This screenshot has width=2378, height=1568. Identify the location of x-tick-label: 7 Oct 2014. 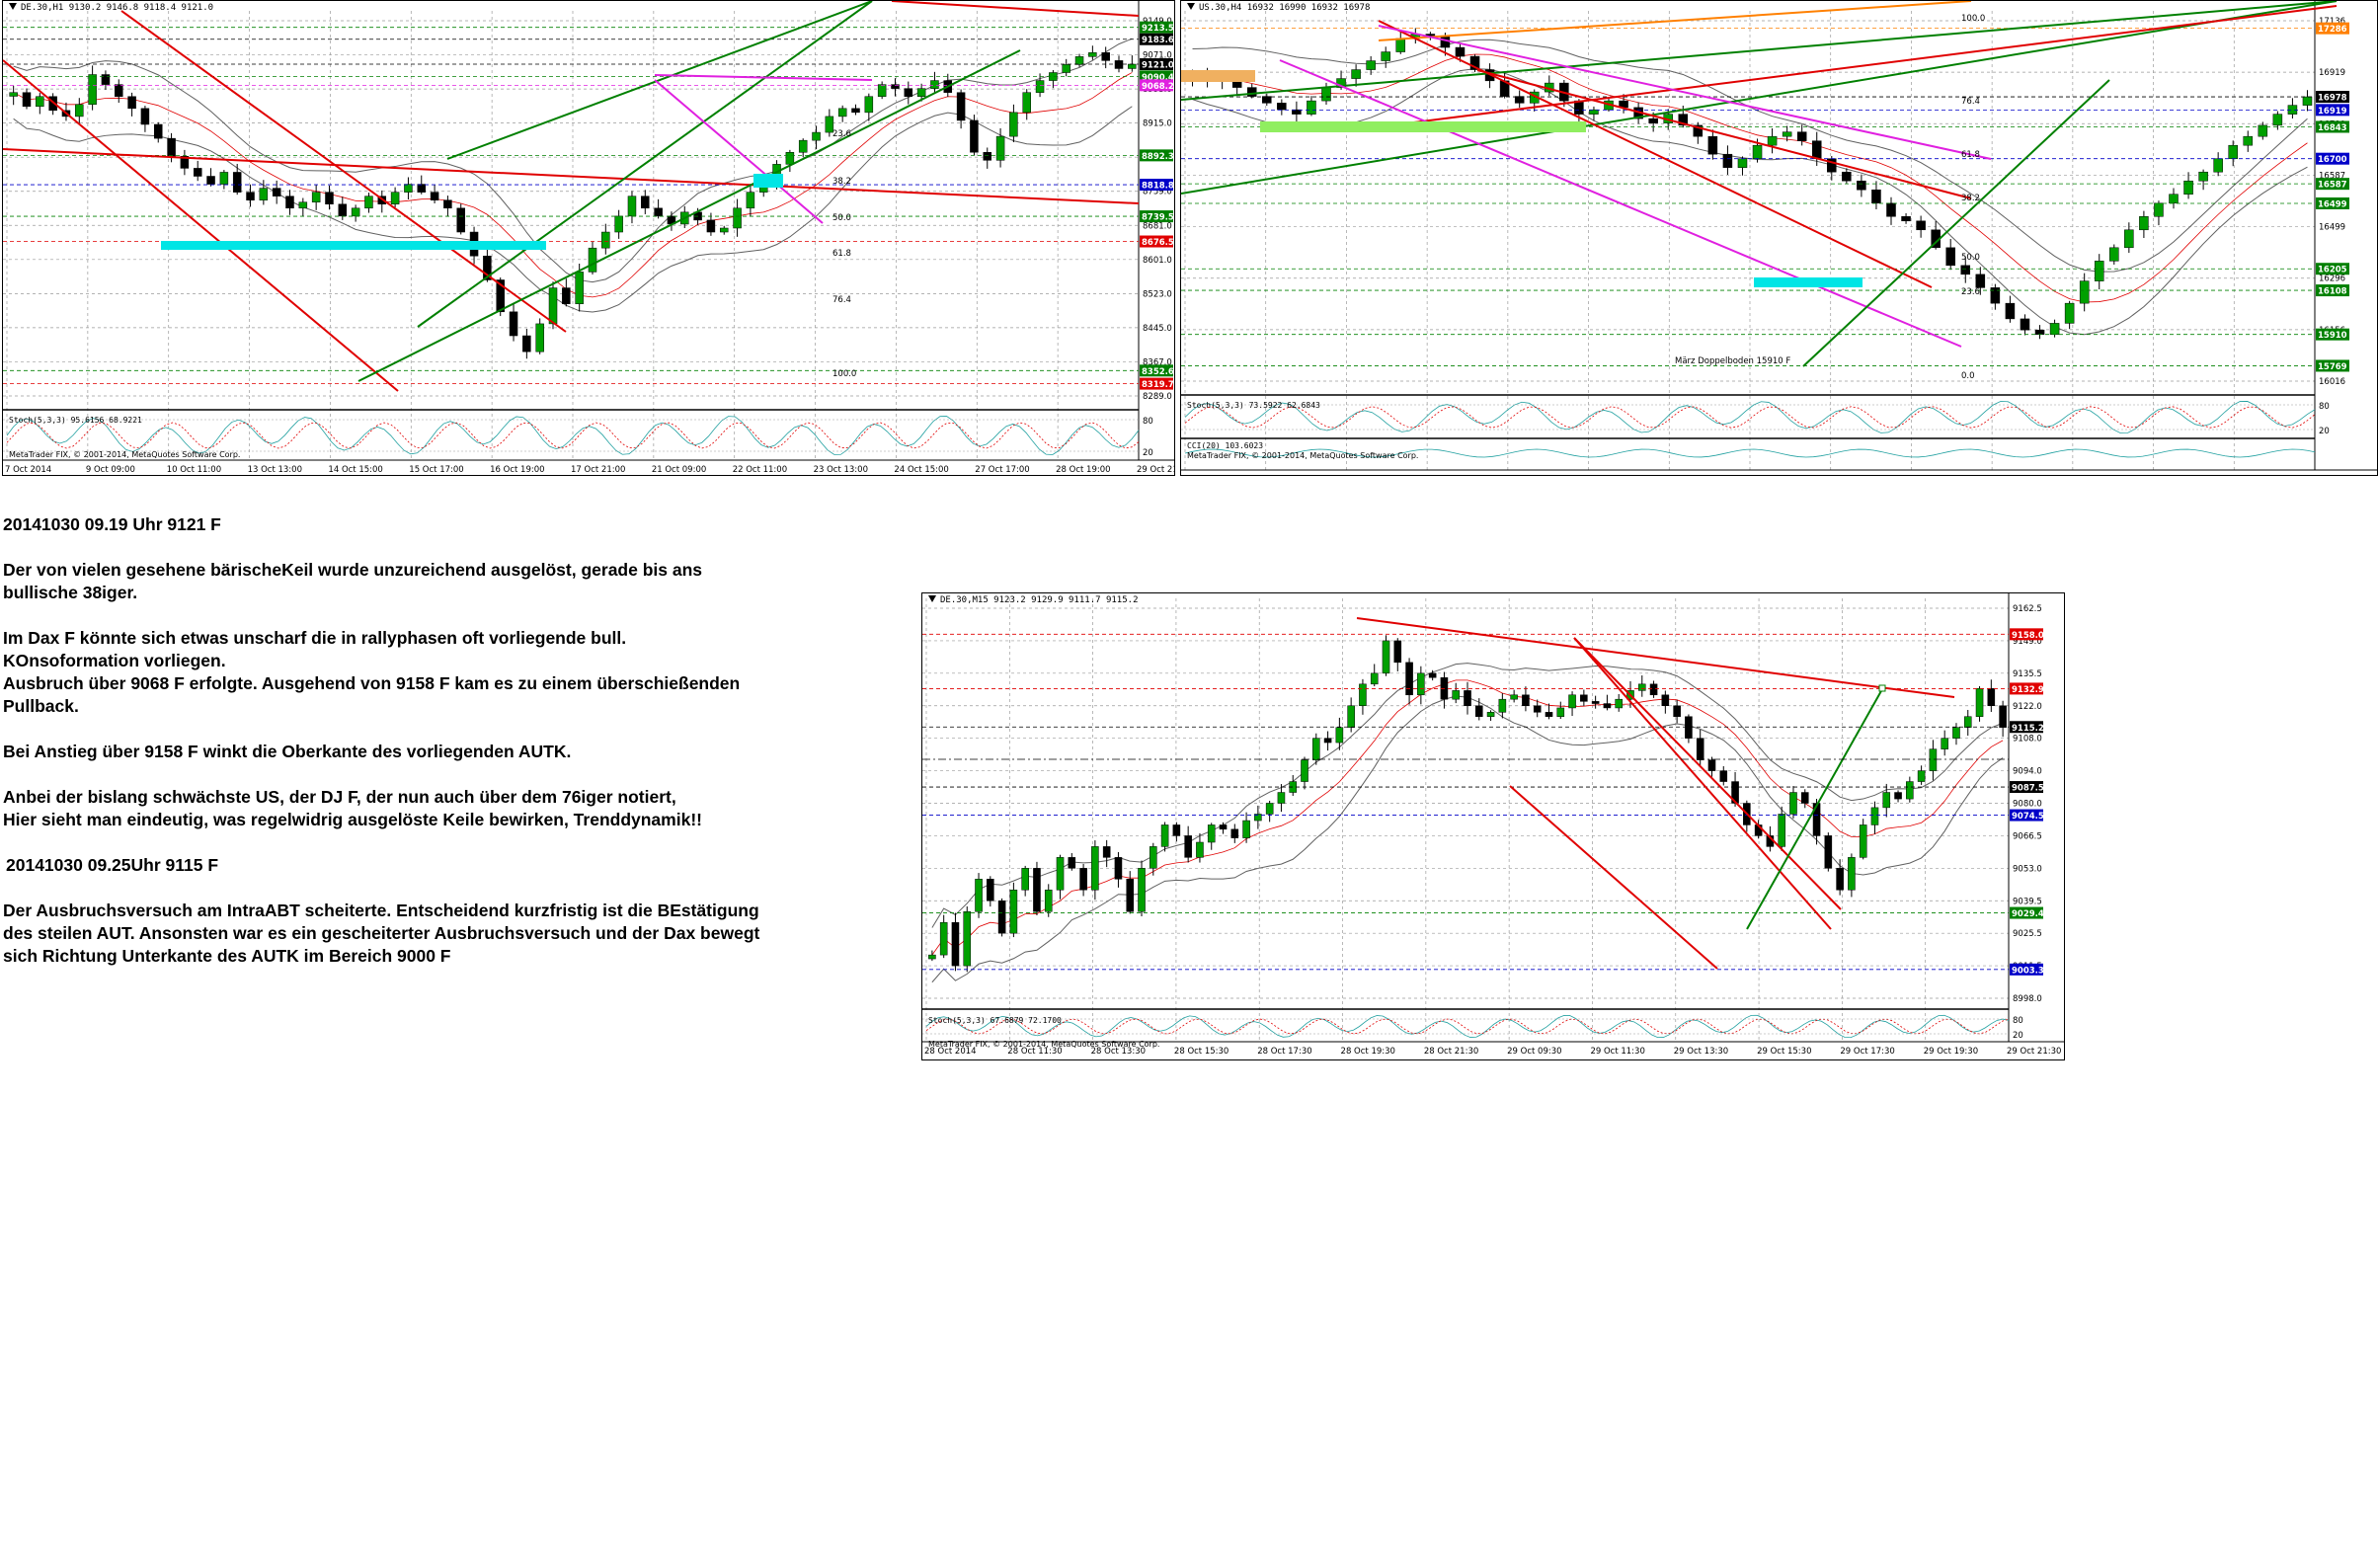
(28, 470).